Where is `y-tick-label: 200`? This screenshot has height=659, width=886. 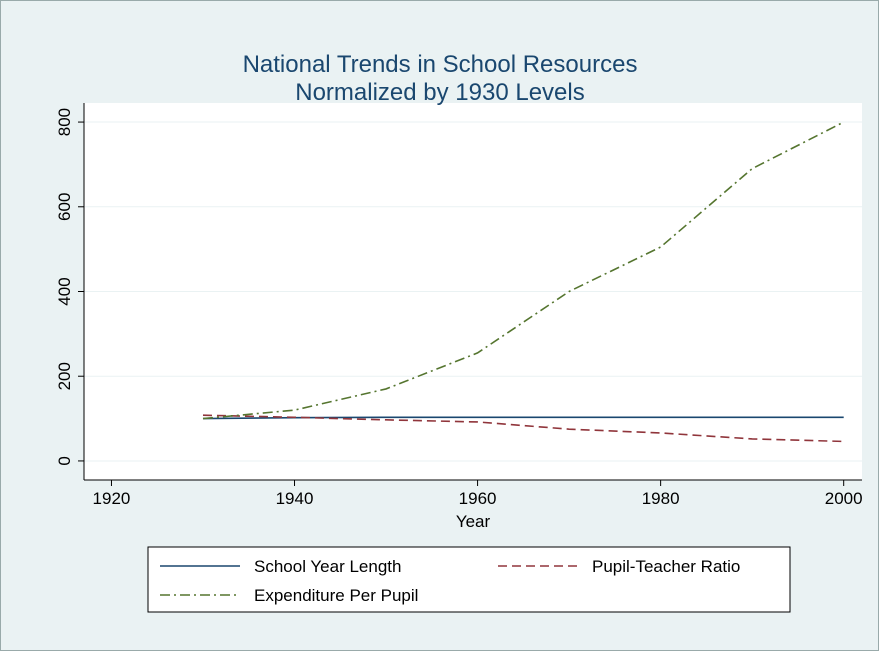
y-tick-label: 200 is located at coordinates (64, 376).